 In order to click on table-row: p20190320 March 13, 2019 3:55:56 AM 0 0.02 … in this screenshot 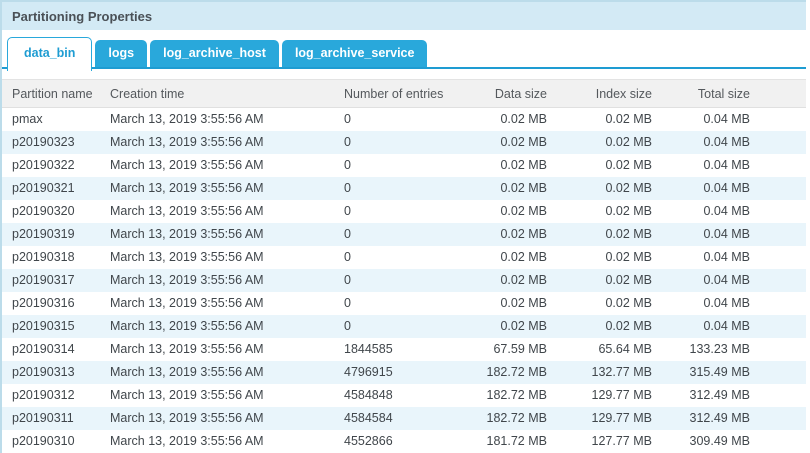, I will do `click(404, 211)`.